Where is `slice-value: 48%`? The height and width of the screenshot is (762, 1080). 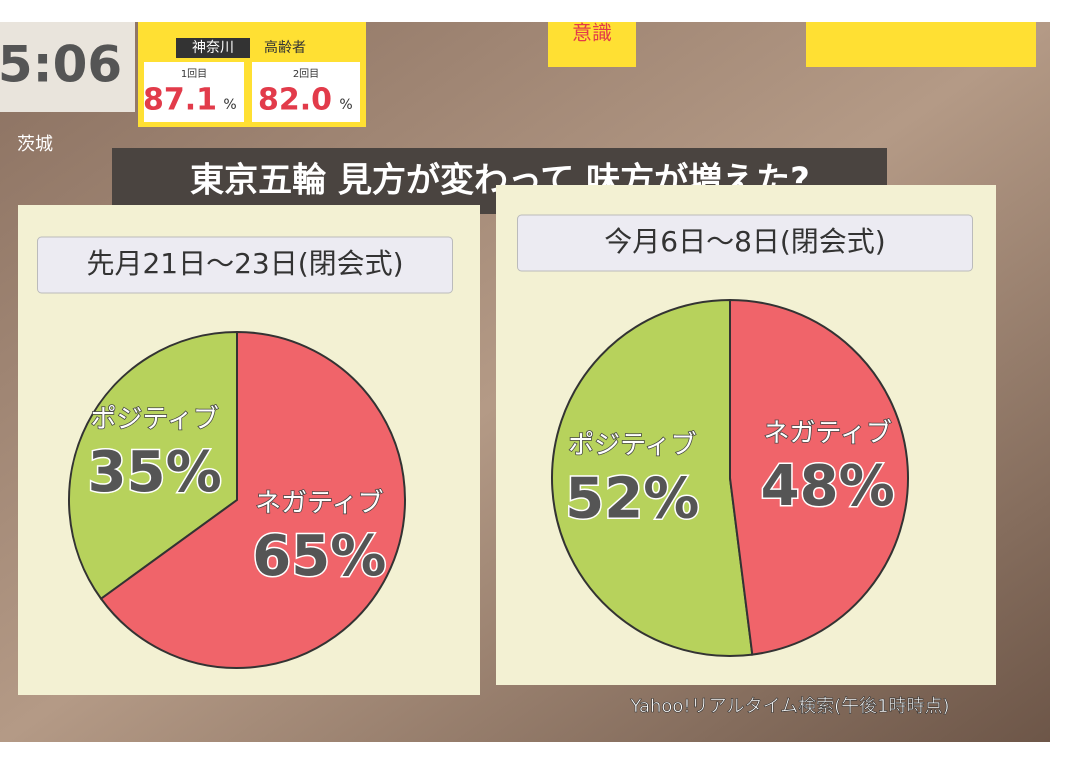
slice-value: 48% is located at coordinates (828, 486).